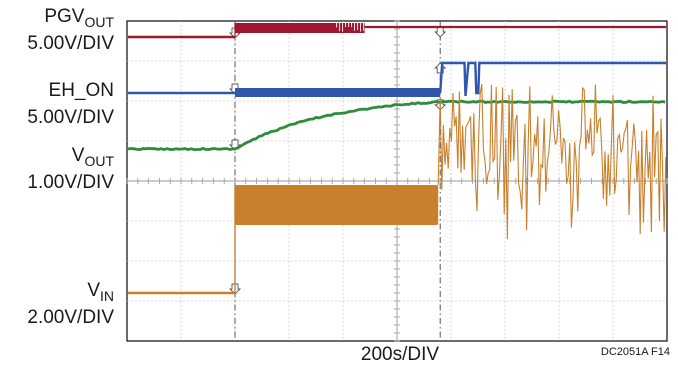 Image resolution: width=678 pixels, height=374 pixels. Describe the element at coordinates (92, 157) in the screenshot. I see `channel-label-vout: VOUT` at that location.